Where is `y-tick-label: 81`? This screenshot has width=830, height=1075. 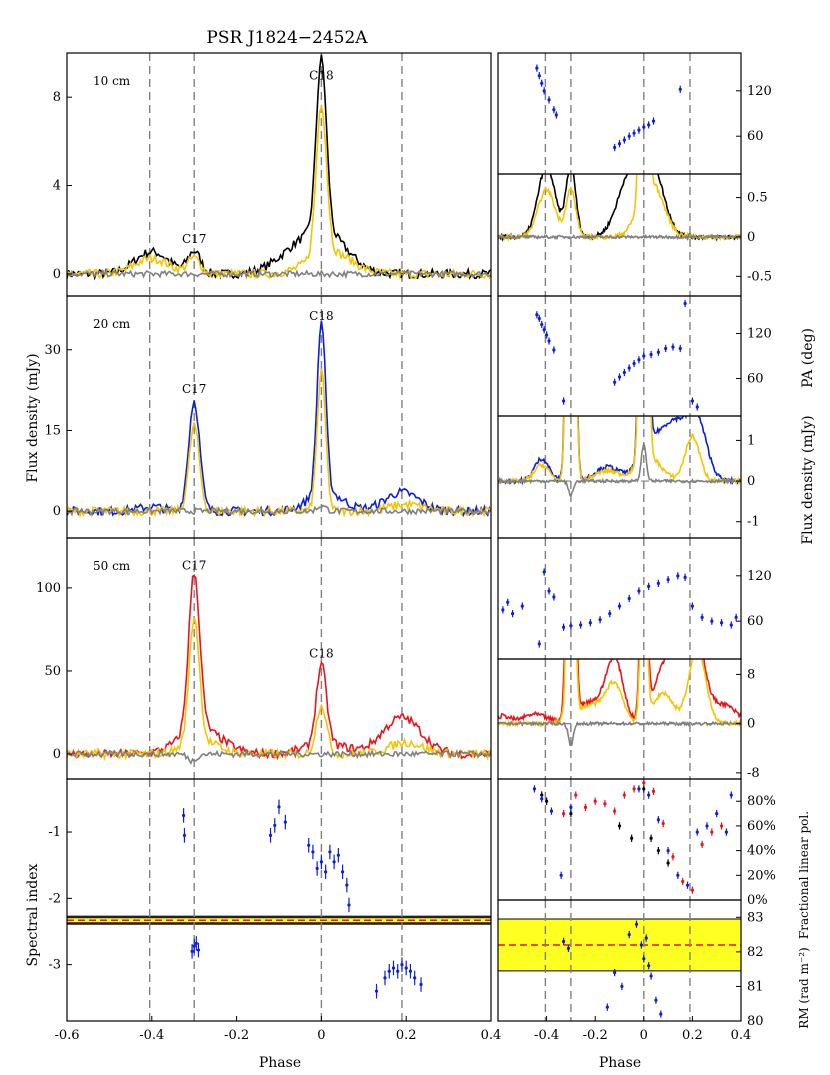 y-tick-label: 81 is located at coordinates (755, 986).